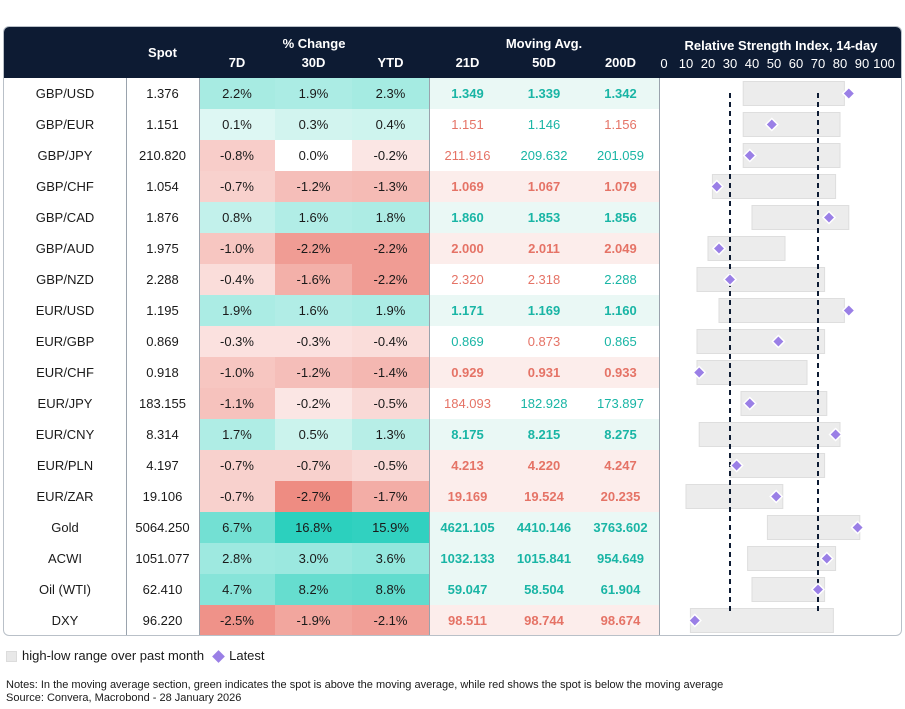  I want to click on cell-name: EUR/CNY, so click(65, 434).